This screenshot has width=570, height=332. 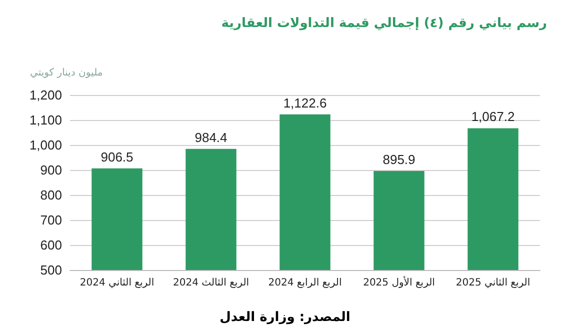 I want to click on data-label: 895.9, so click(x=399, y=160).